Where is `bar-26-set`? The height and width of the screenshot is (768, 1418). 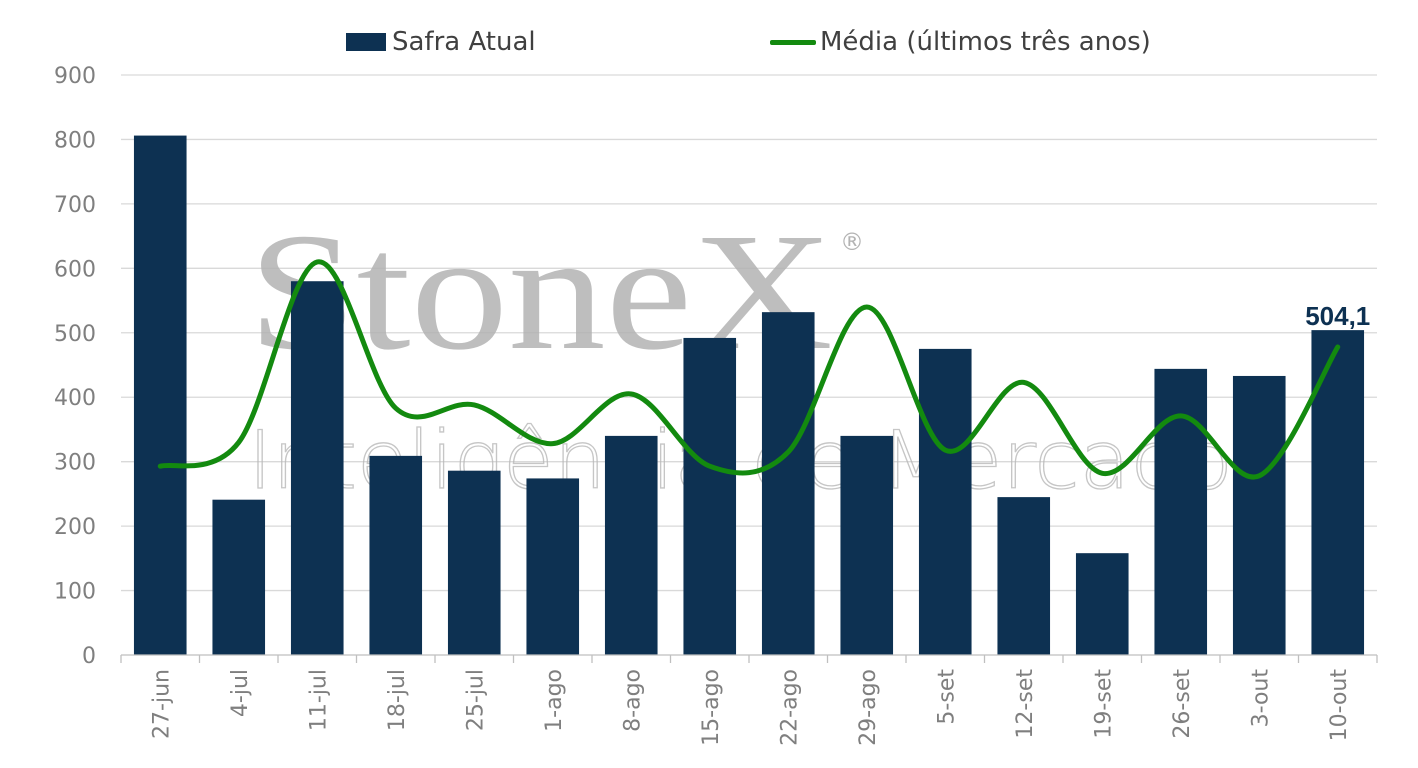 bar-26-set is located at coordinates (1181, 511).